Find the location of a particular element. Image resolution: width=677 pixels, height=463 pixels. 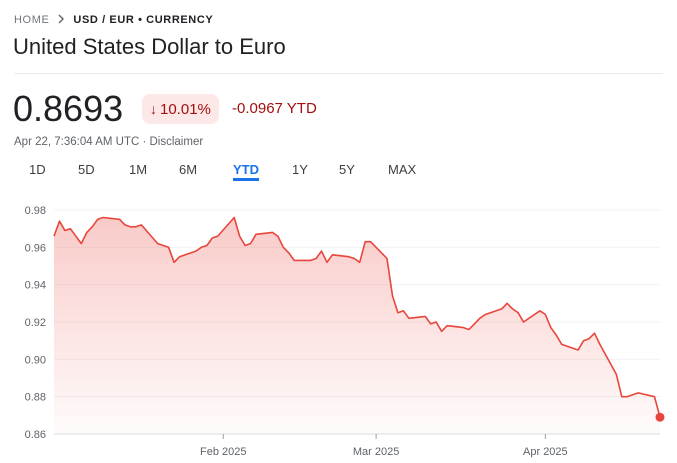

y-tick-label: 0.92 is located at coordinates (35, 323).